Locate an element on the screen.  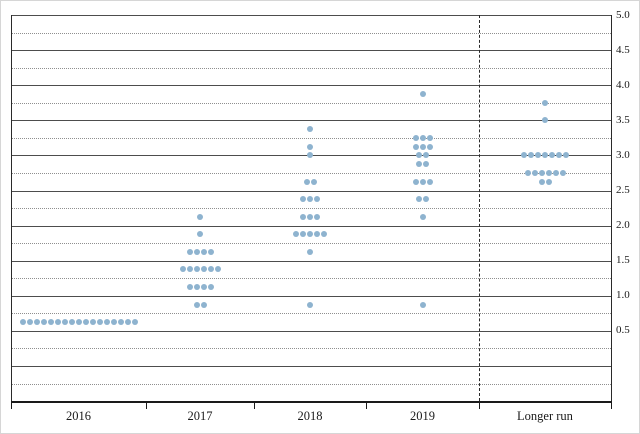
x-axis-category-label: 2018 is located at coordinates (310, 416).